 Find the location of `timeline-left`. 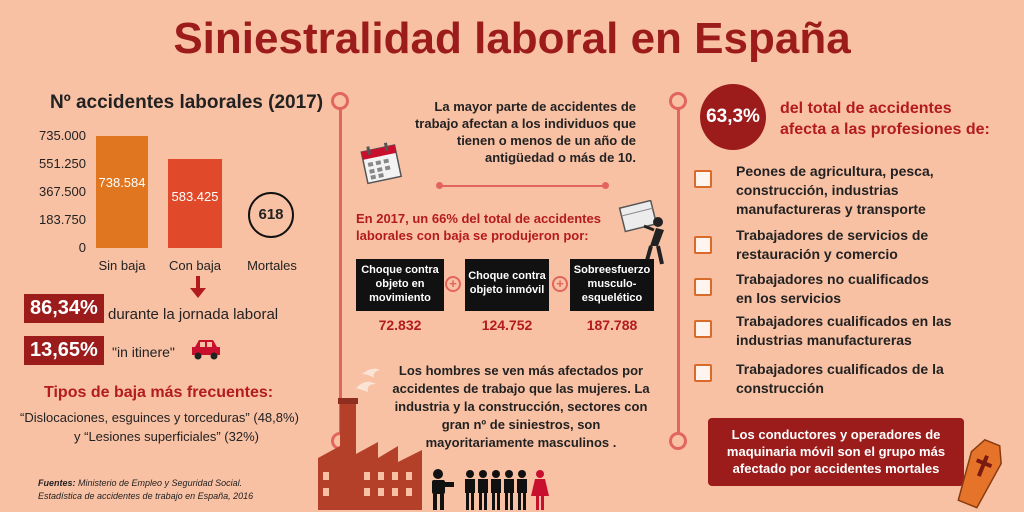

timeline-left is located at coordinates (340, 270).